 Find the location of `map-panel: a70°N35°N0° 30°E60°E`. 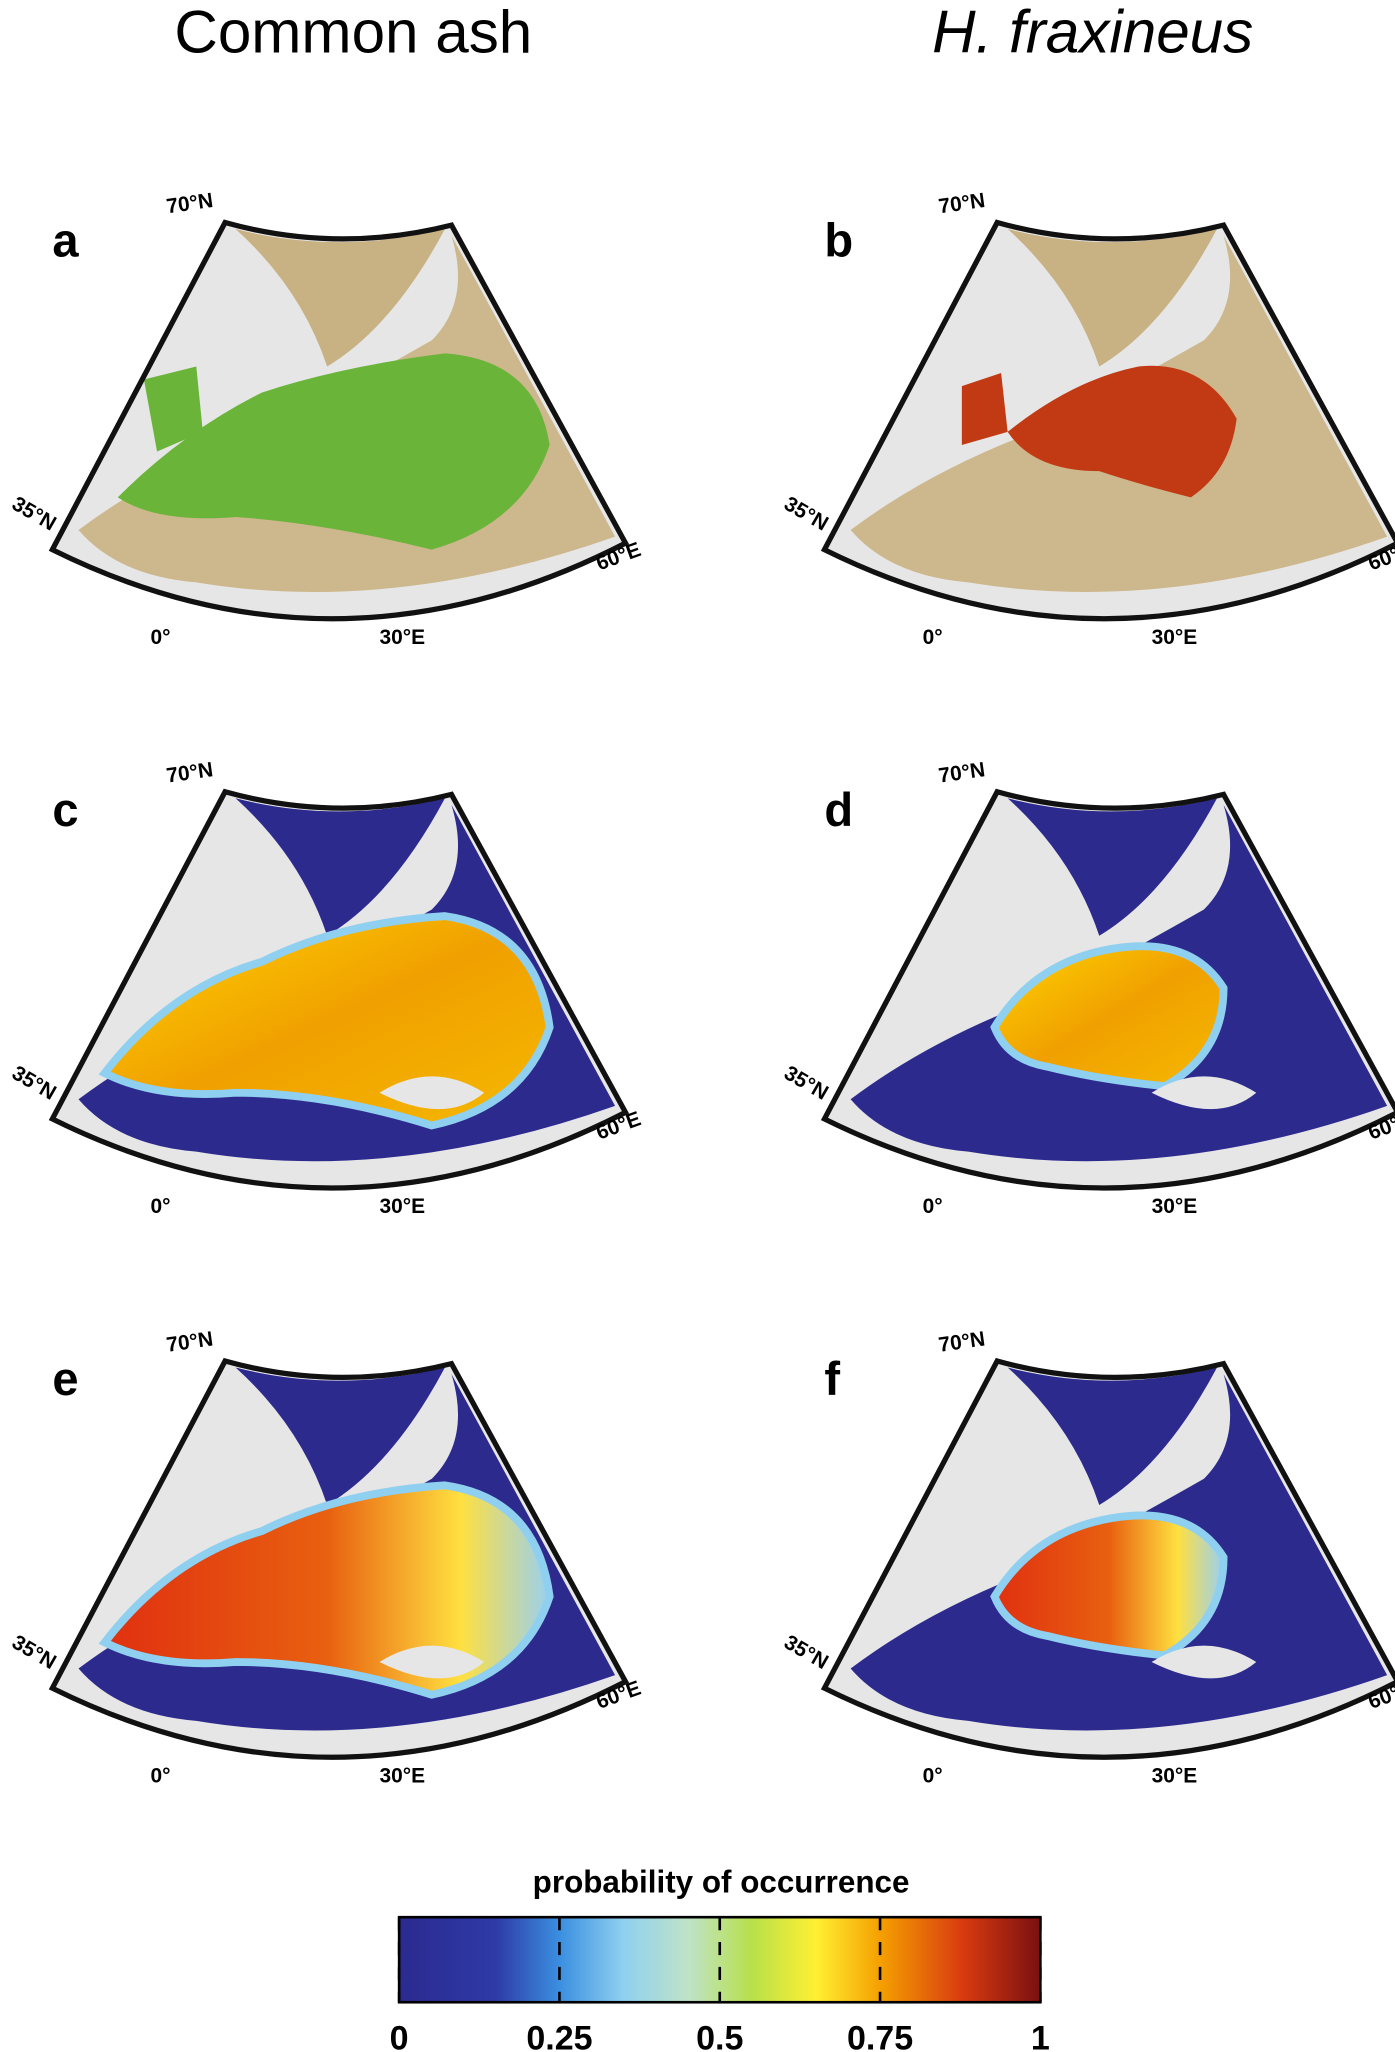

map-panel: a70°N35°N0° 30°E60°E is located at coordinates (326, 419).